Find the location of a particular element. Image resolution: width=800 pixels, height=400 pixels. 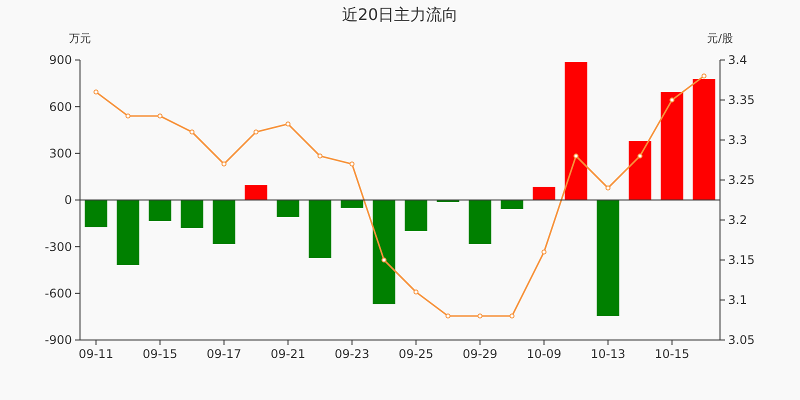

x-tick-label: 10-13 is located at coordinates (608, 354).